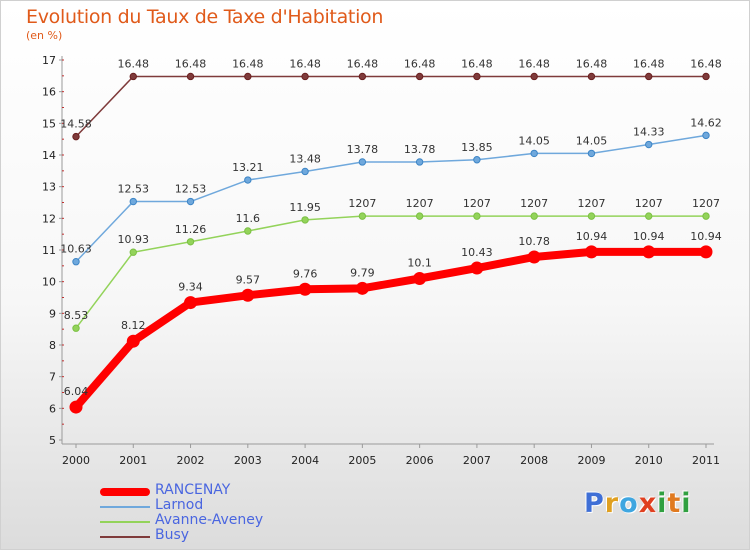  What do you see at coordinates (49, 218) in the screenshot?
I see `y-tick-label: 12` at bounding box center [49, 218].